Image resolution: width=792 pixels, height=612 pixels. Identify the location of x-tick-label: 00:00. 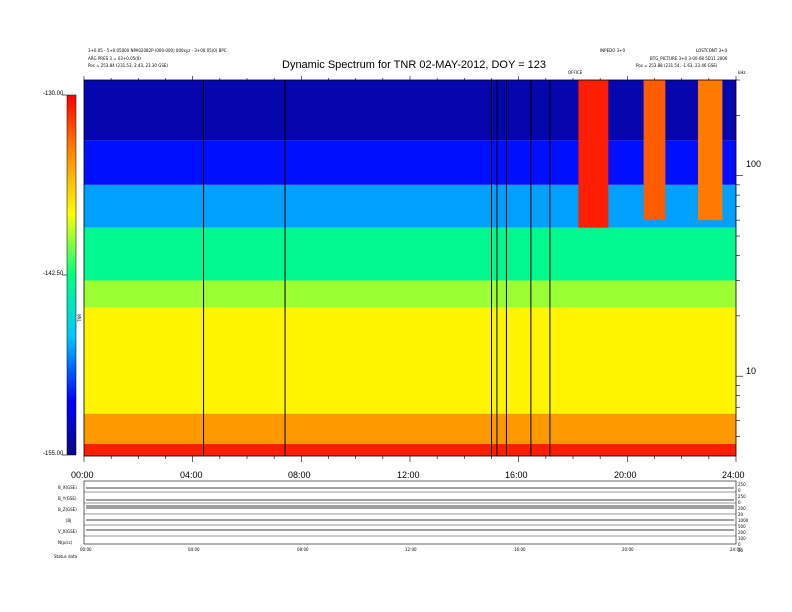
(82, 475).